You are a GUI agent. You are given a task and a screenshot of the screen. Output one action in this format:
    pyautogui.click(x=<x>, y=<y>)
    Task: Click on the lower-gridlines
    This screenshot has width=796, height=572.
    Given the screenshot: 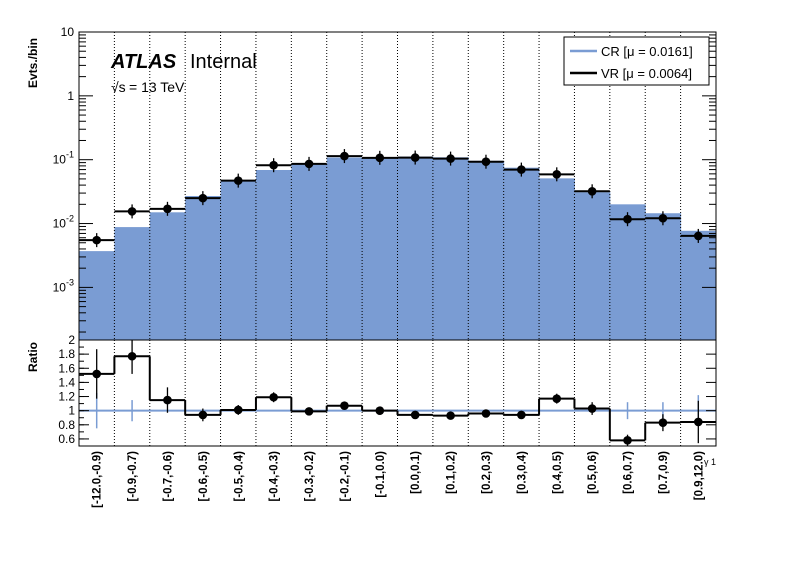 What is the action you would take?
    pyautogui.click(x=397, y=393)
    